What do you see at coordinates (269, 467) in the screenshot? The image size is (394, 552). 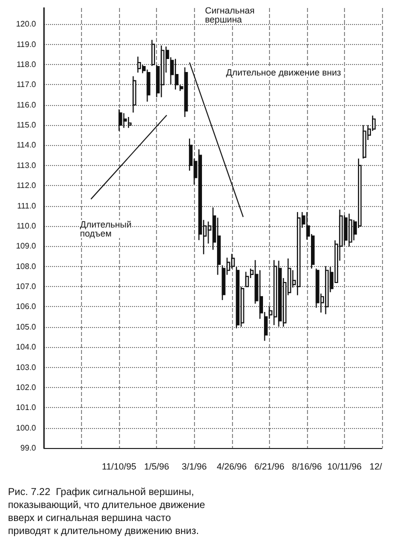 I see `x-tick-label: 6/21/96` at bounding box center [269, 467].